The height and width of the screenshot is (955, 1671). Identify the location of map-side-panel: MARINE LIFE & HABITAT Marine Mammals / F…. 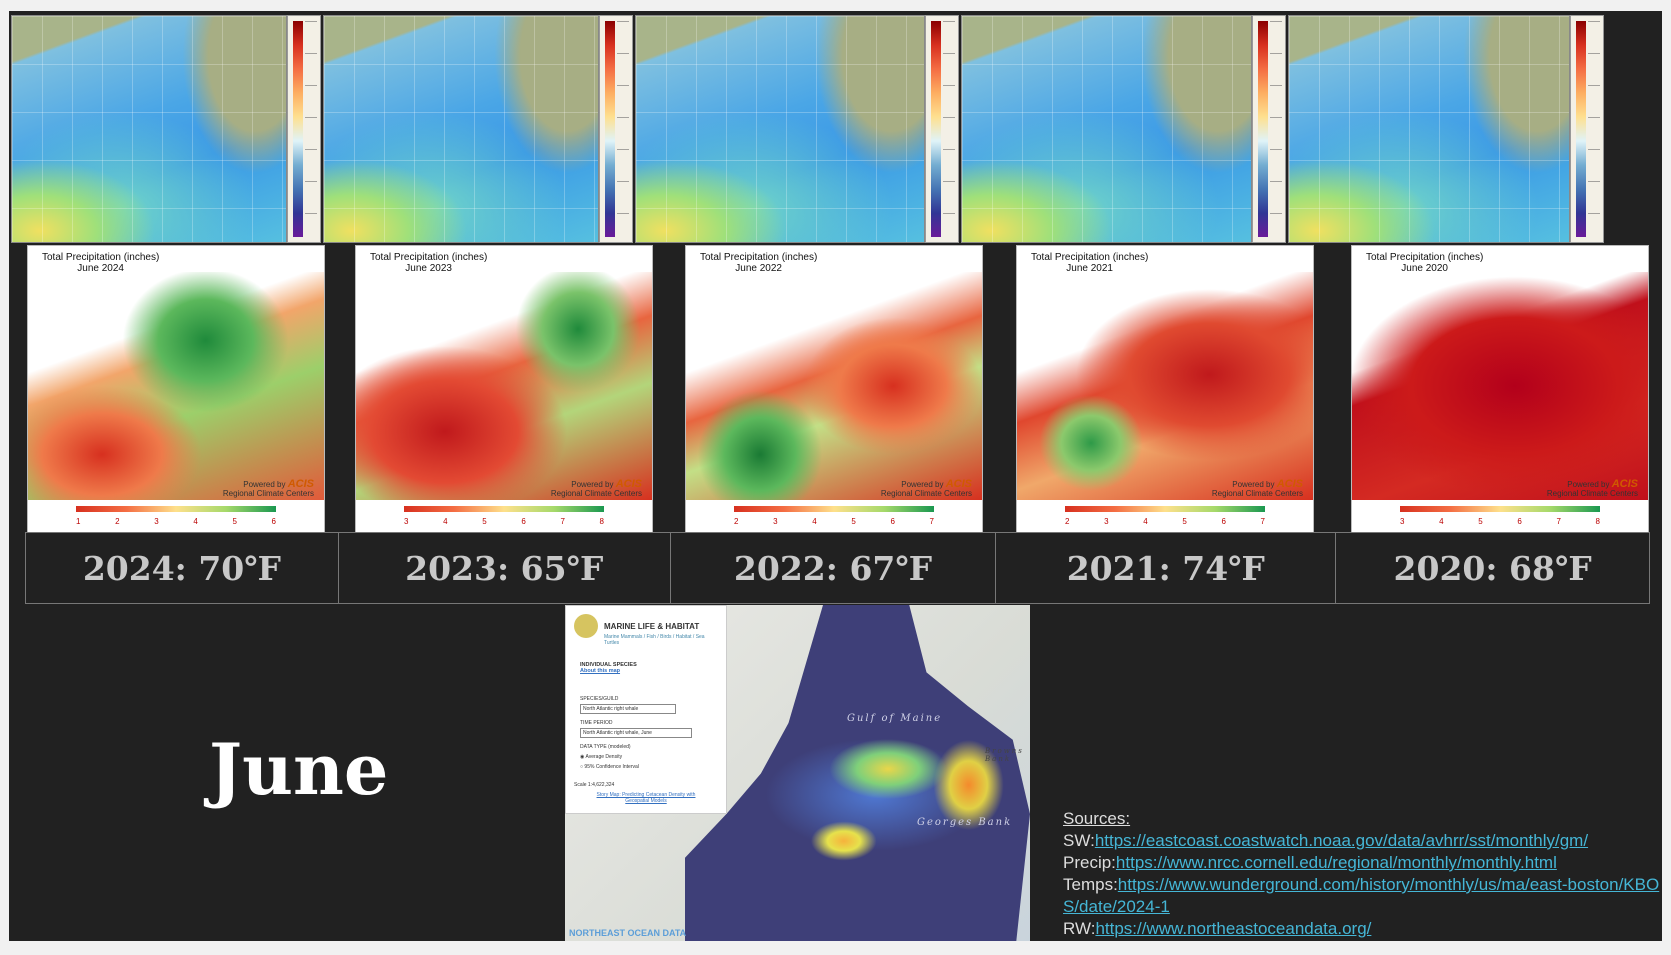
(646, 709).